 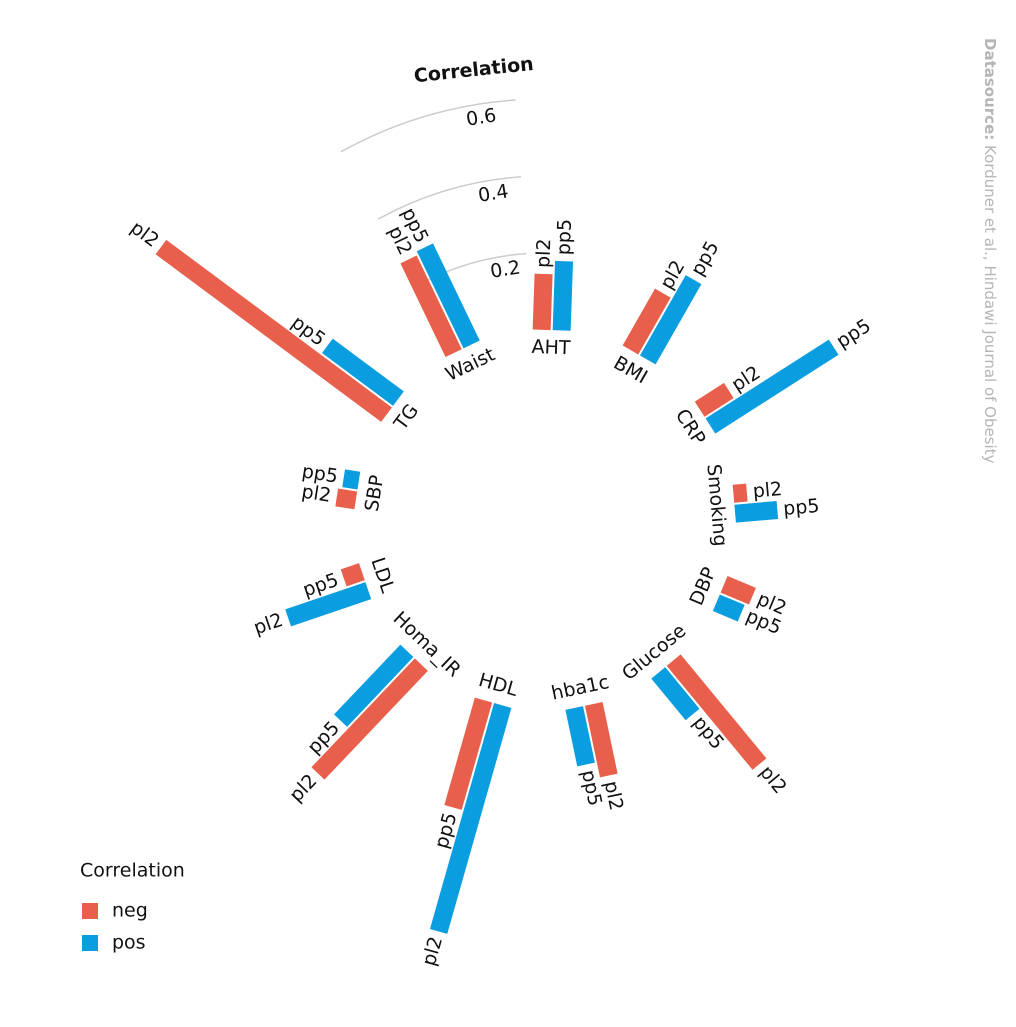 What do you see at coordinates (716, 505) in the screenshot?
I see `category-label: Smoking` at bounding box center [716, 505].